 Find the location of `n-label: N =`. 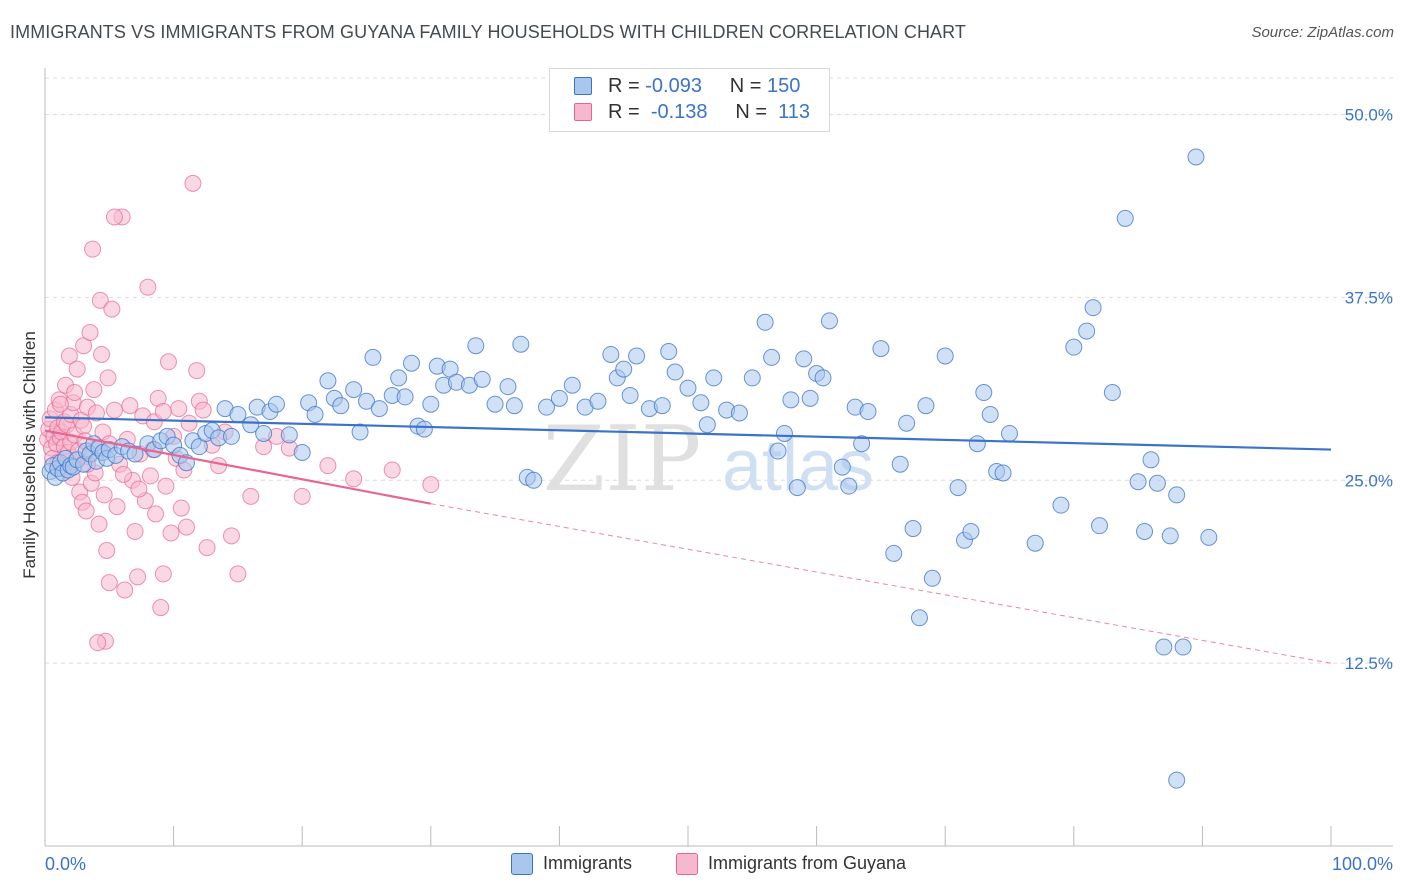

n-label: N = is located at coordinates (745, 86).